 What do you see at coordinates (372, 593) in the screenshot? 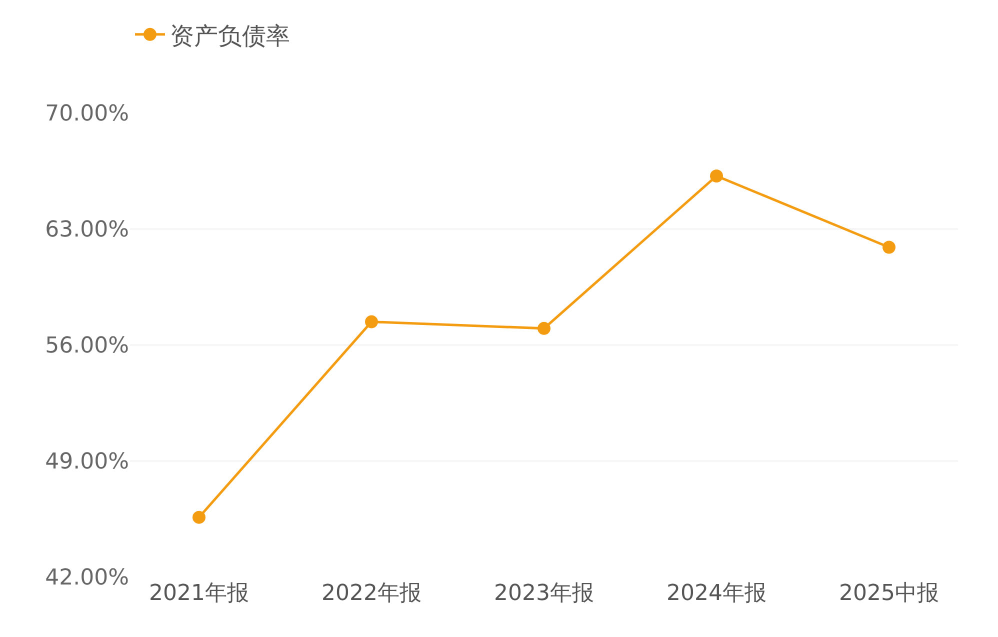
I see `x-tick-label: 2022年报` at bounding box center [372, 593].